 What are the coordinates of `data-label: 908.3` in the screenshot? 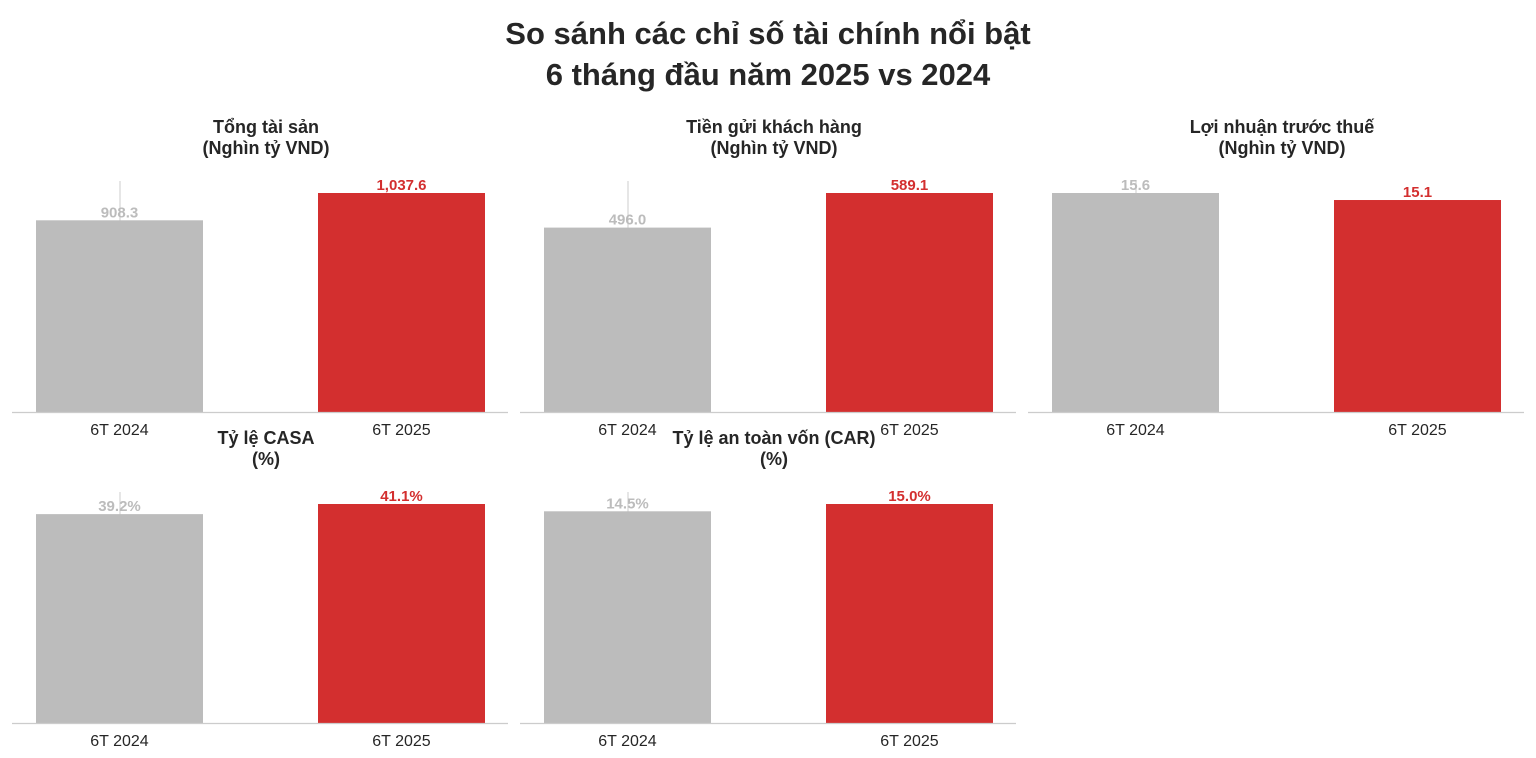 It's located at (120, 212).